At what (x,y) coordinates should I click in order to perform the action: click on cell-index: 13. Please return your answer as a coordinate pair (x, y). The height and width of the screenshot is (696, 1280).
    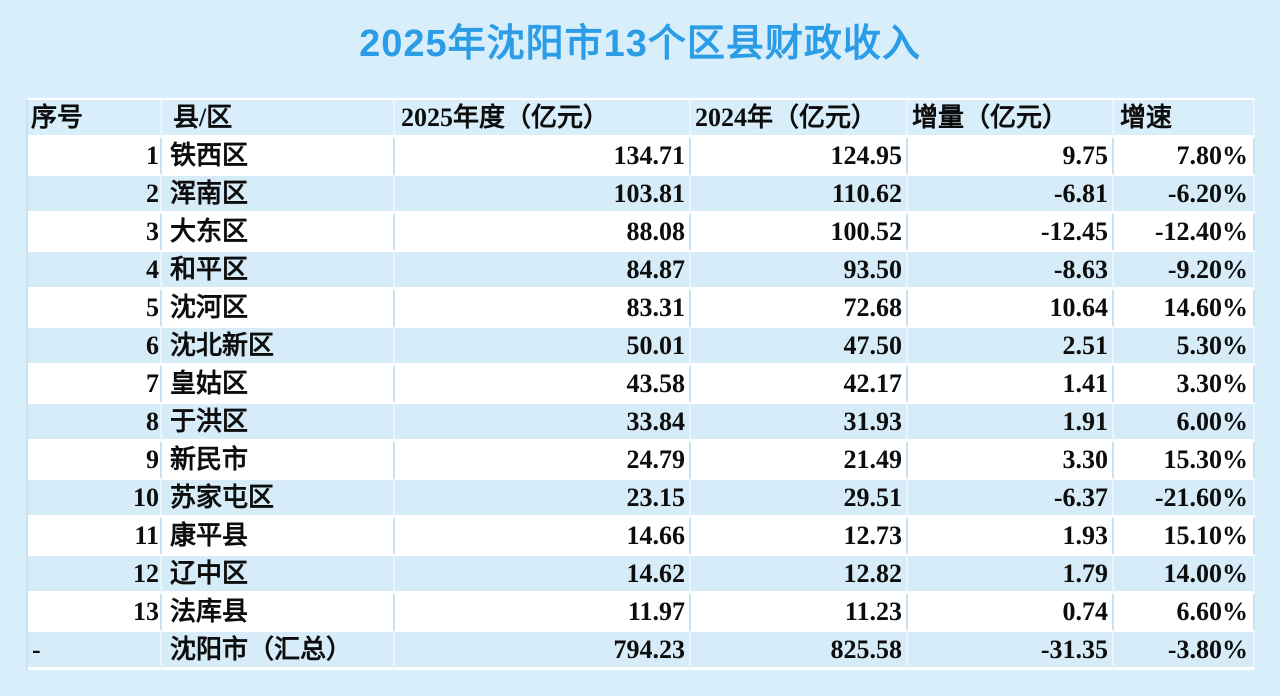
    Looking at the image, I should click on (95, 613).